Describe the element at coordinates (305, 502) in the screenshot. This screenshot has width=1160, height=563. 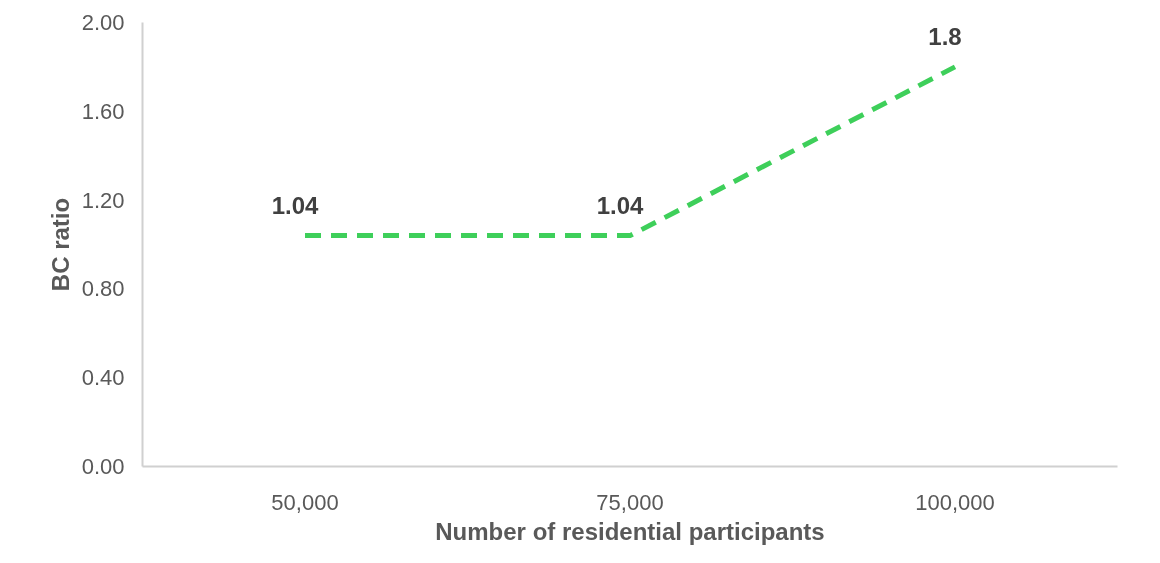
I see `x-tick-label: 50,000` at that location.